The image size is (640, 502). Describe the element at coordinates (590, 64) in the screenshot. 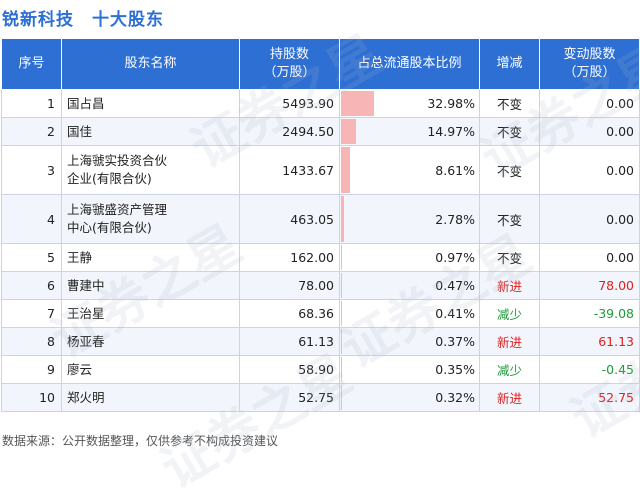

I see `col-header-change-amount: 变动股数 （万股）` at that location.